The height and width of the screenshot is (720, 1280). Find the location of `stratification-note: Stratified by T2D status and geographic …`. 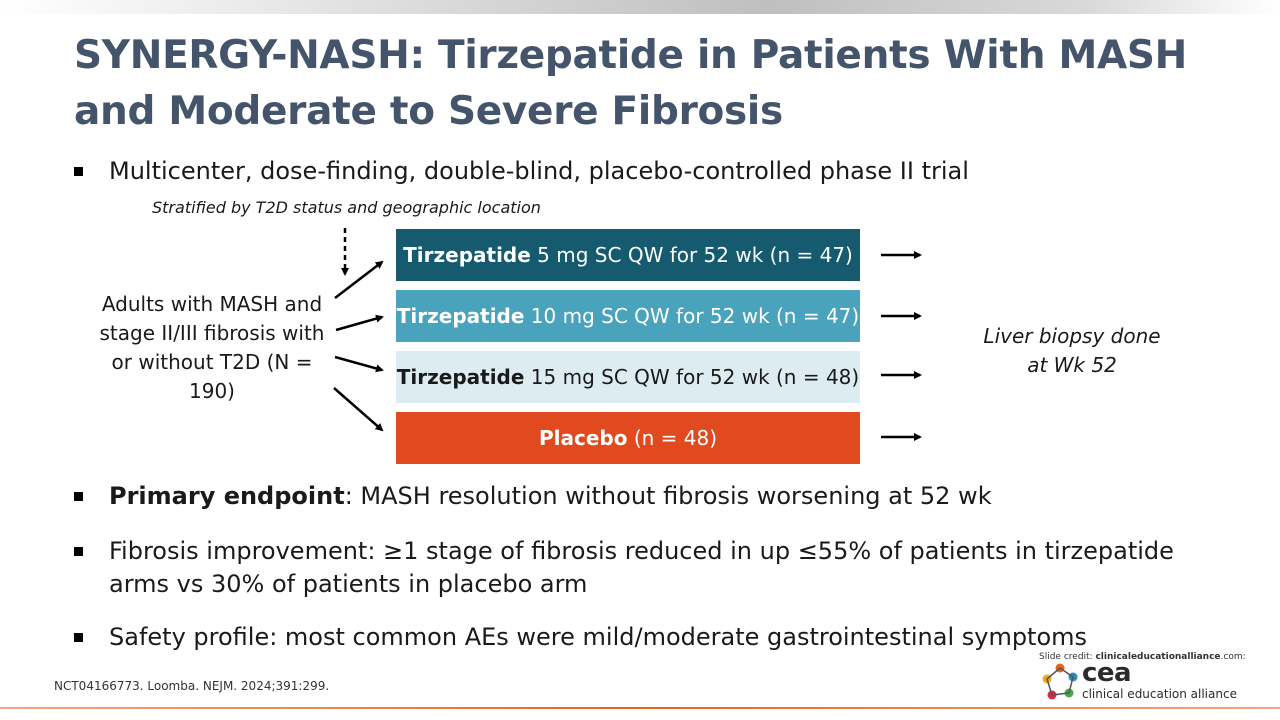

stratification-note: Stratified by T2D status and geographic … is located at coordinates (346, 207).